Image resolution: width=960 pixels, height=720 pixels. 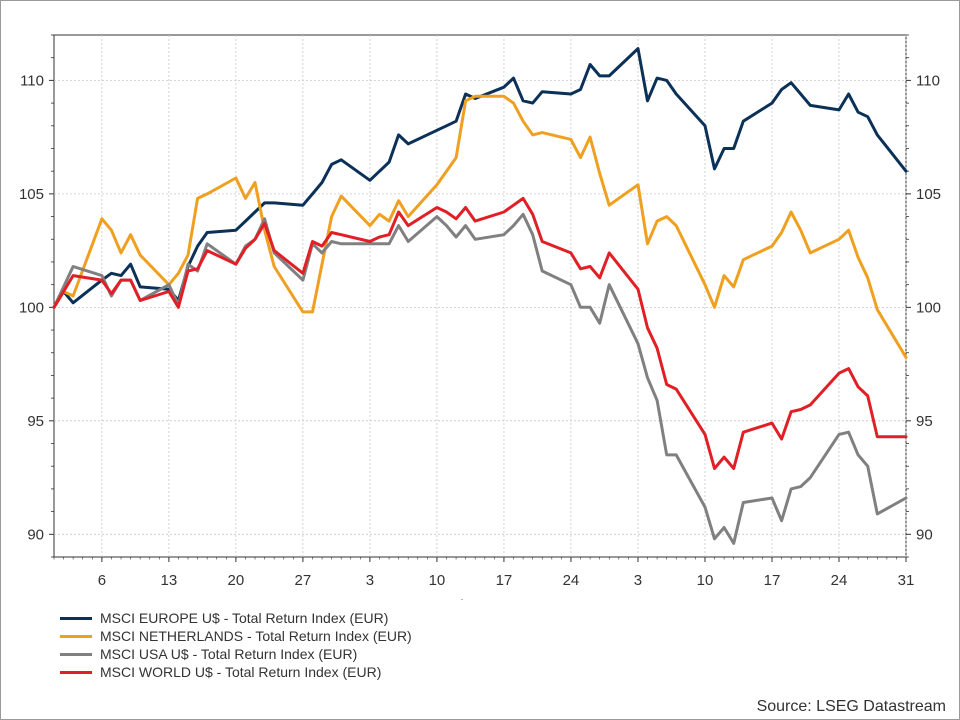 What do you see at coordinates (928, 307) in the screenshot?
I see `y-tick-label-right: 100` at bounding box center [928, 307].